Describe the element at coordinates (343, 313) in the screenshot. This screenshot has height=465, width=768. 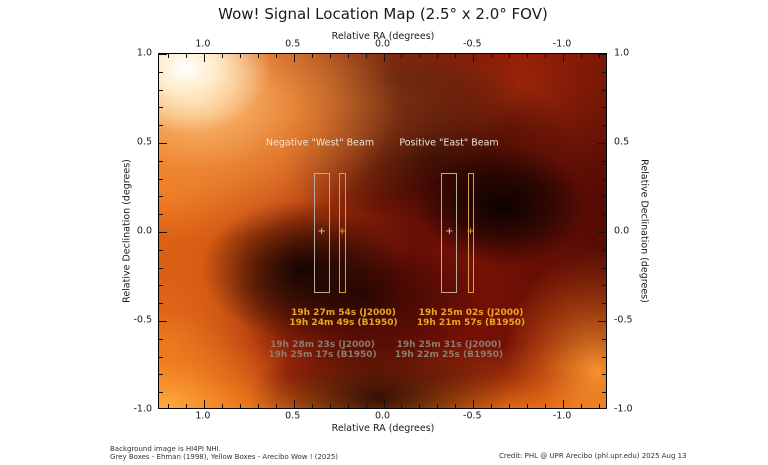
I see `west-arecibo-j2000: 19h 27m 54s (J2000)` at that location.